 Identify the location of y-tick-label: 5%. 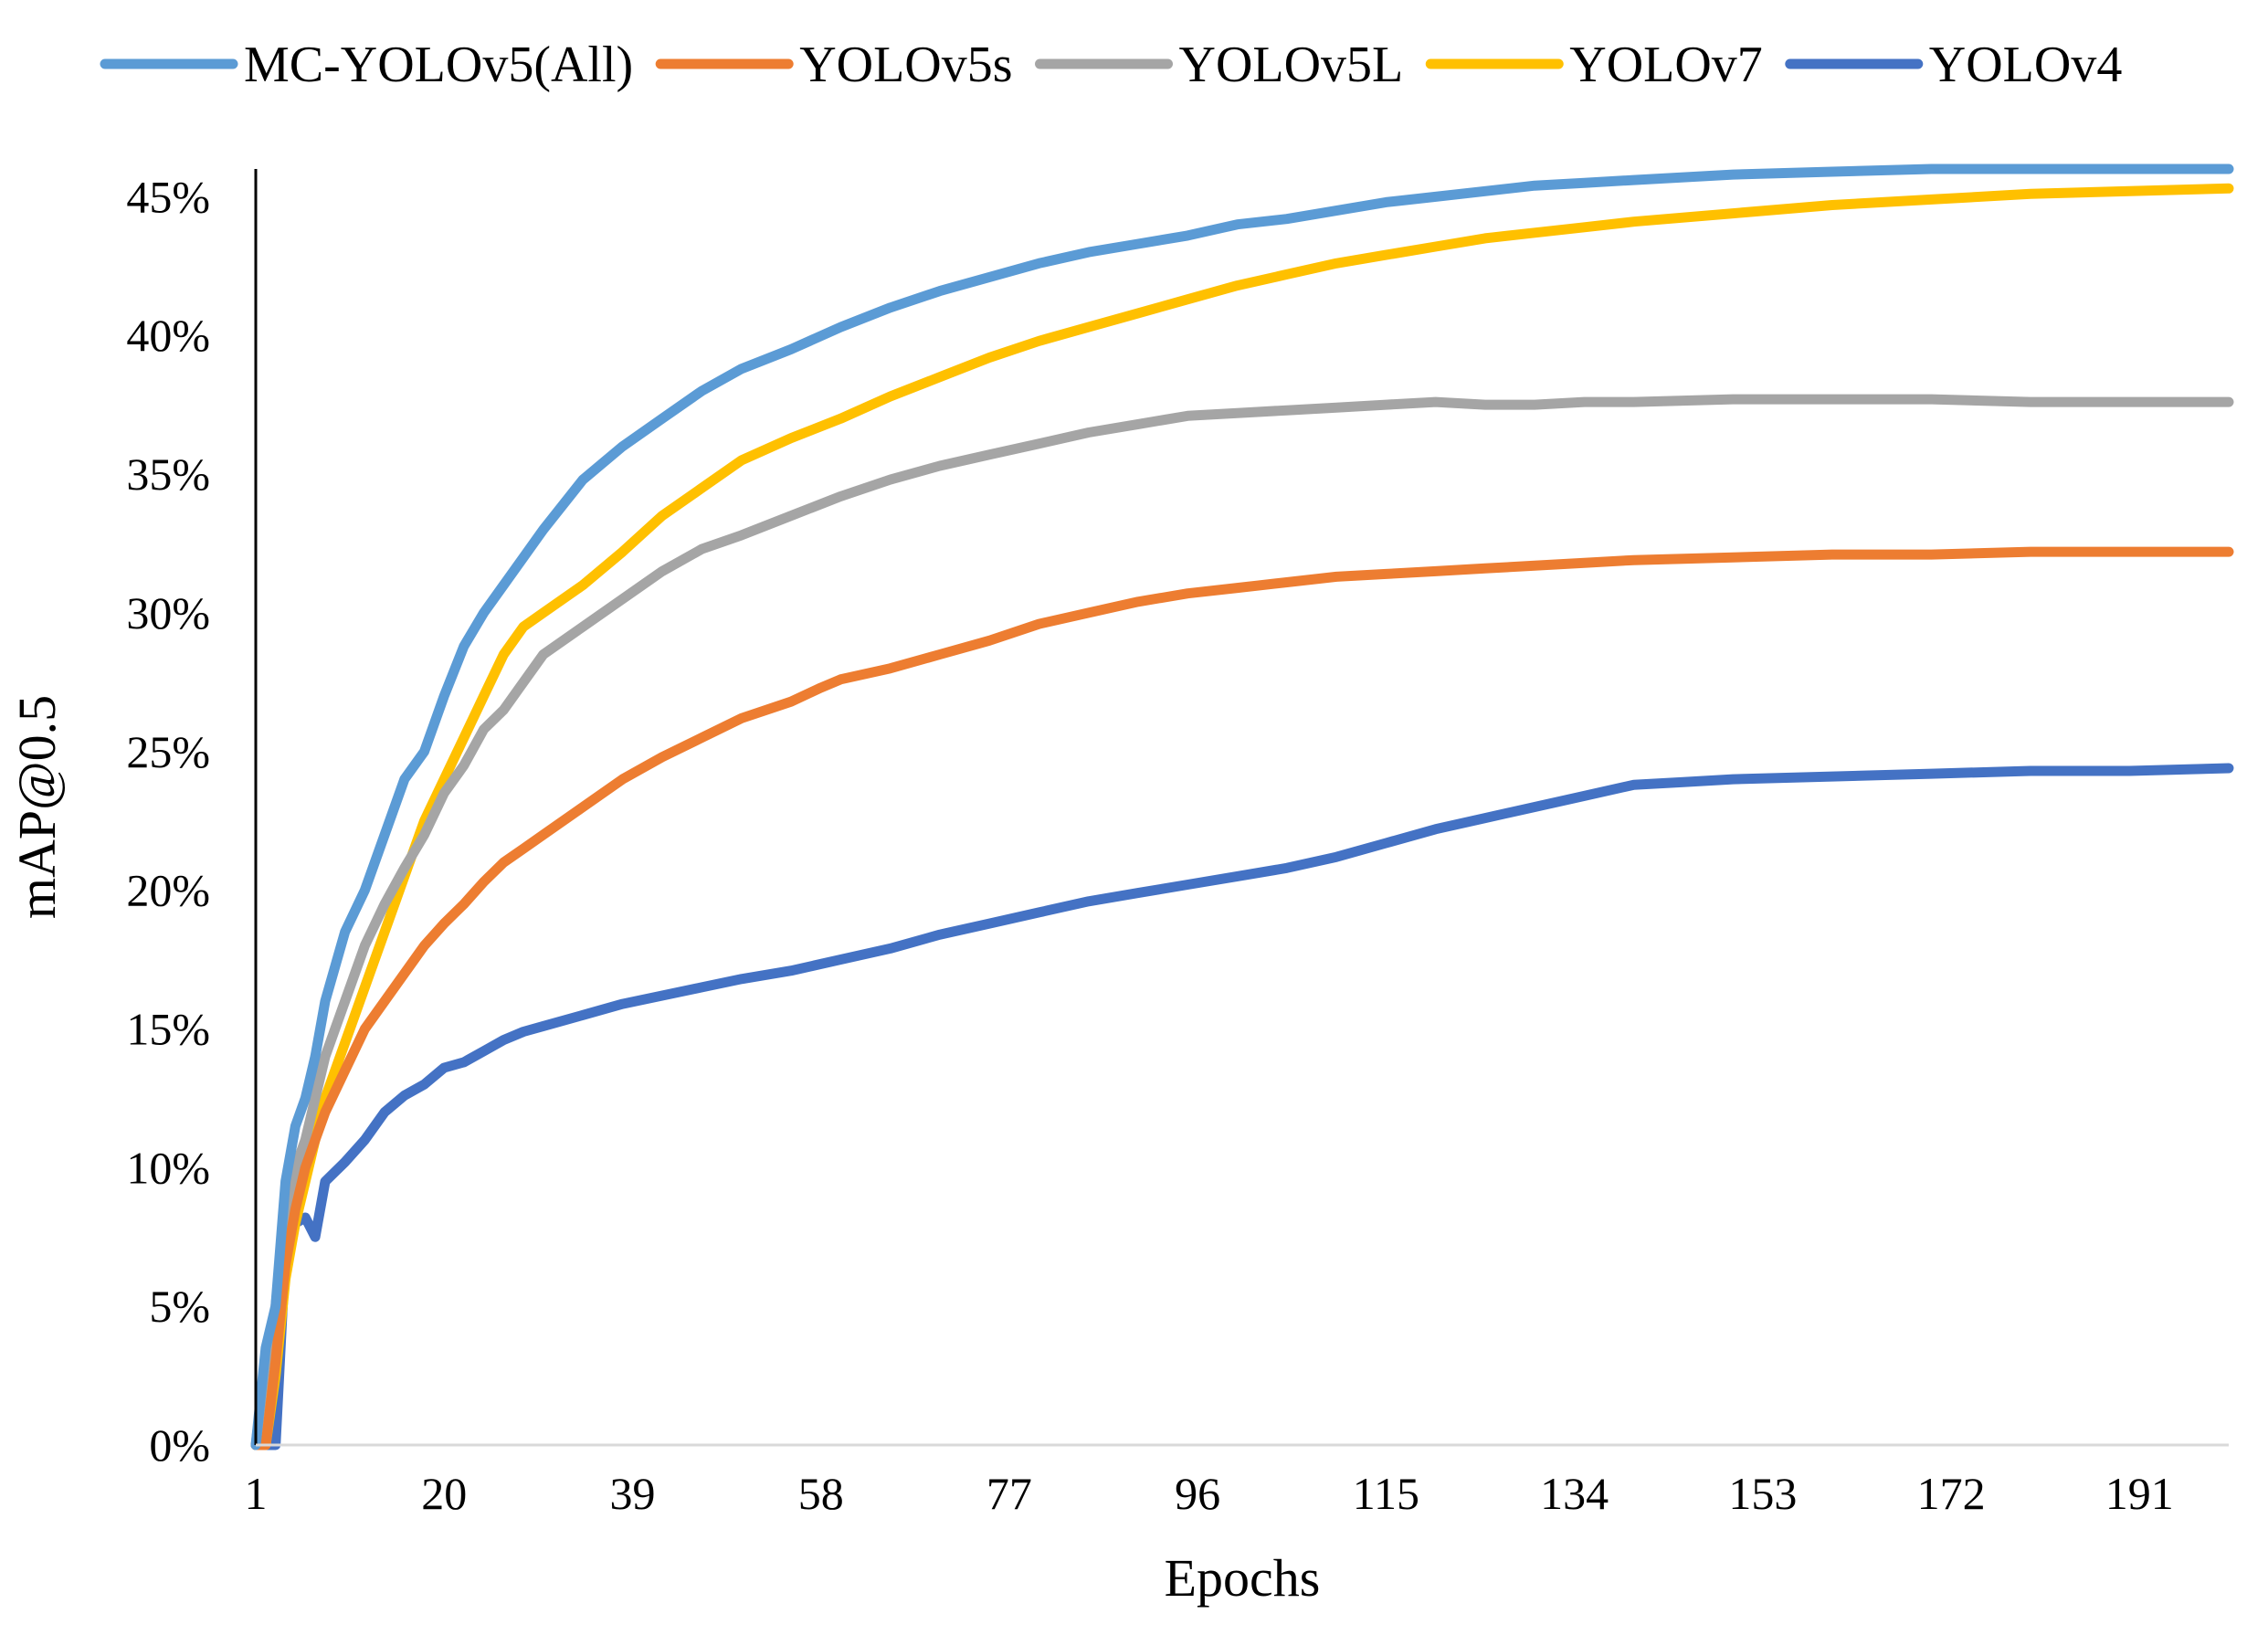
(179, 1306).